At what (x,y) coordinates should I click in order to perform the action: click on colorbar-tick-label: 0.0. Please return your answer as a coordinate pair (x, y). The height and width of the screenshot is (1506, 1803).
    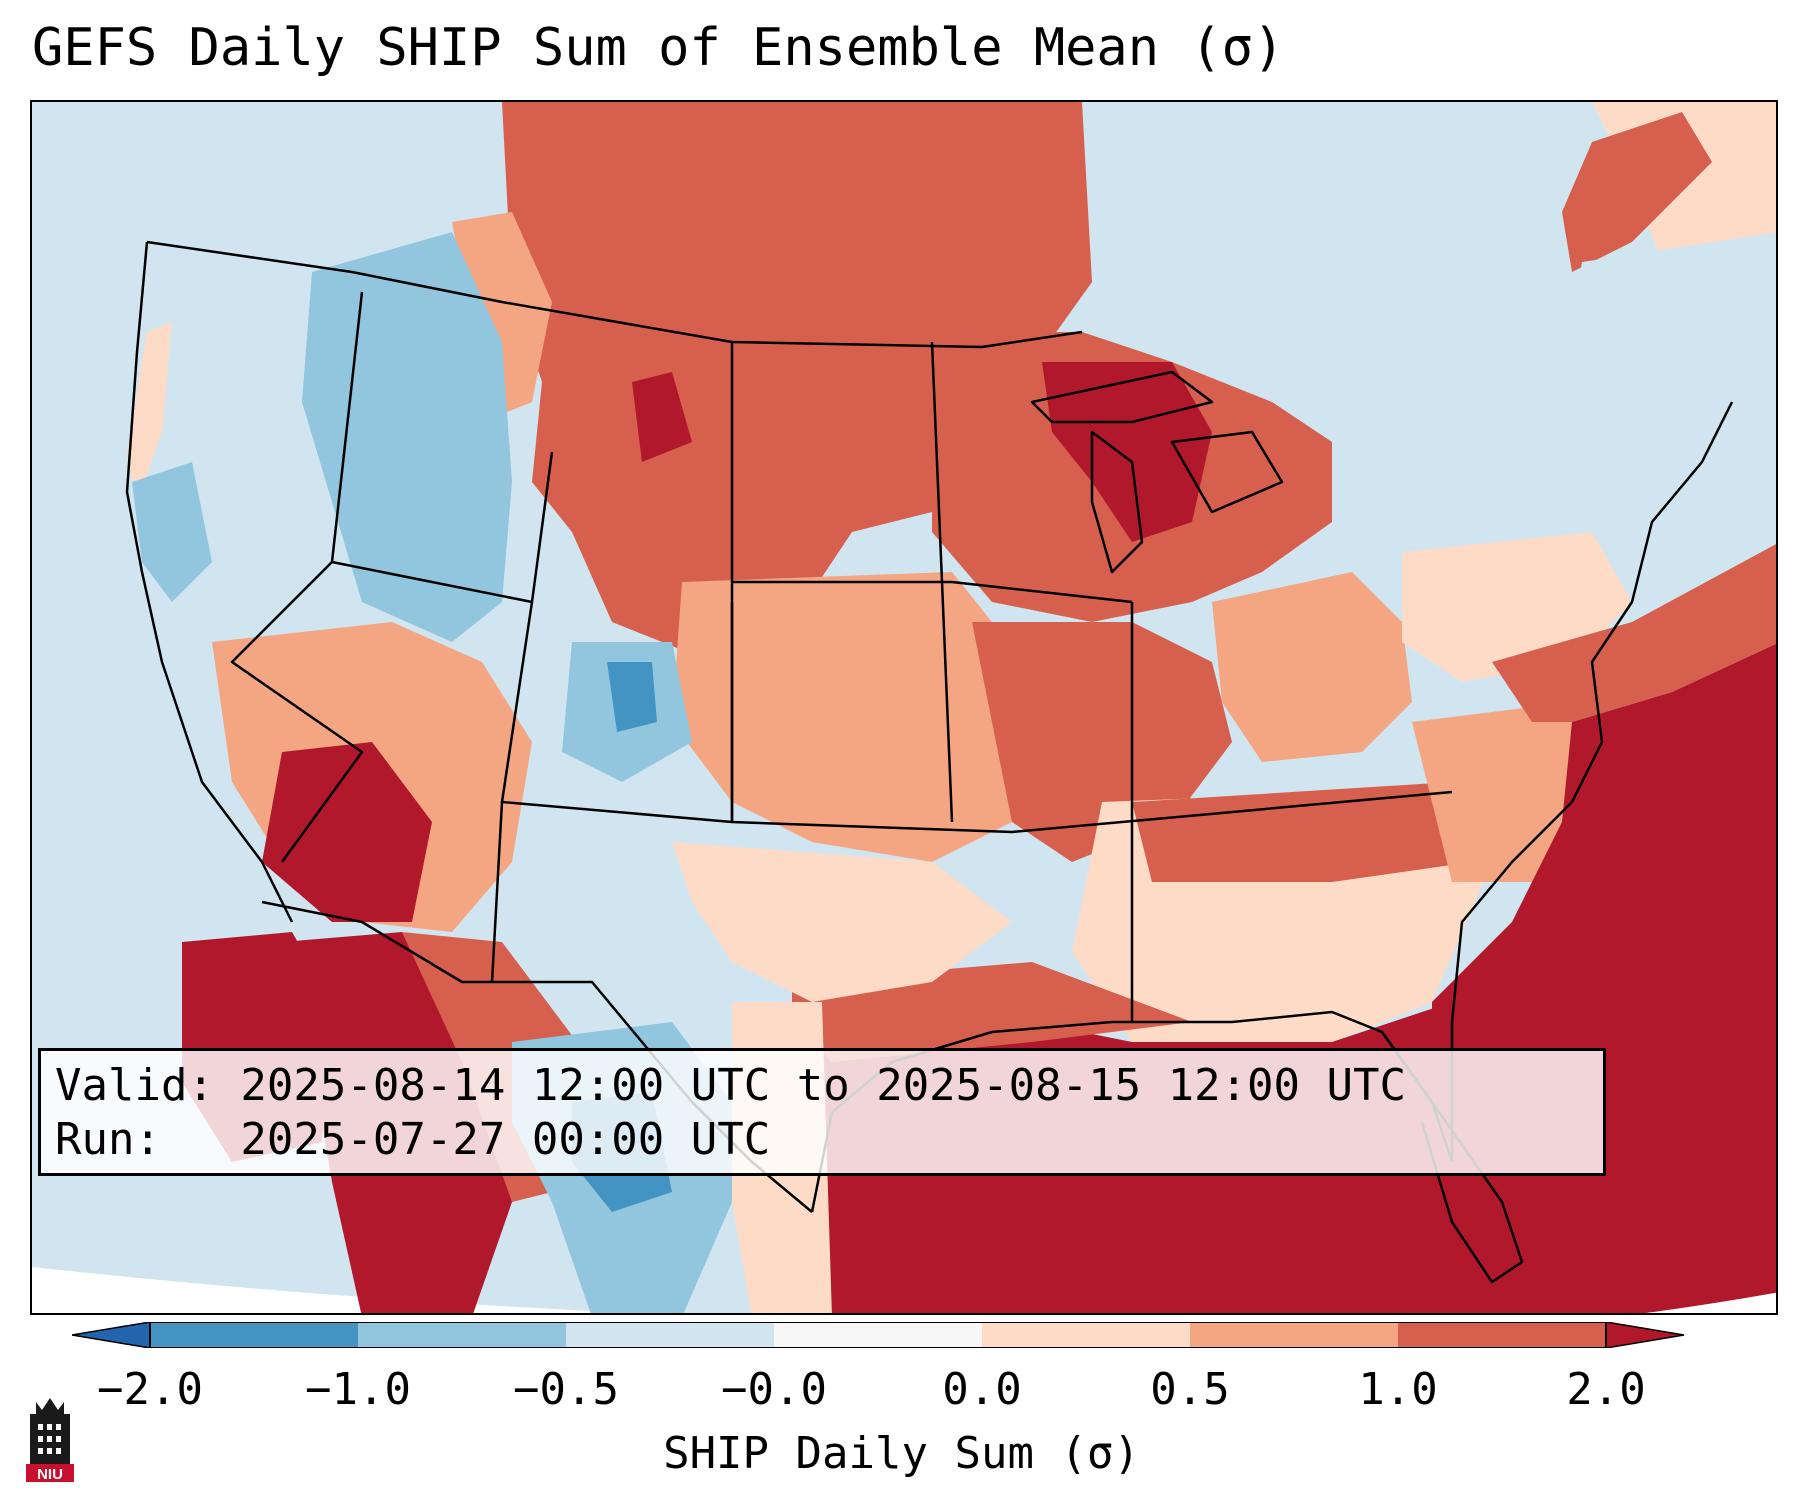
    Looking at the image, I should click on (982, 1389).